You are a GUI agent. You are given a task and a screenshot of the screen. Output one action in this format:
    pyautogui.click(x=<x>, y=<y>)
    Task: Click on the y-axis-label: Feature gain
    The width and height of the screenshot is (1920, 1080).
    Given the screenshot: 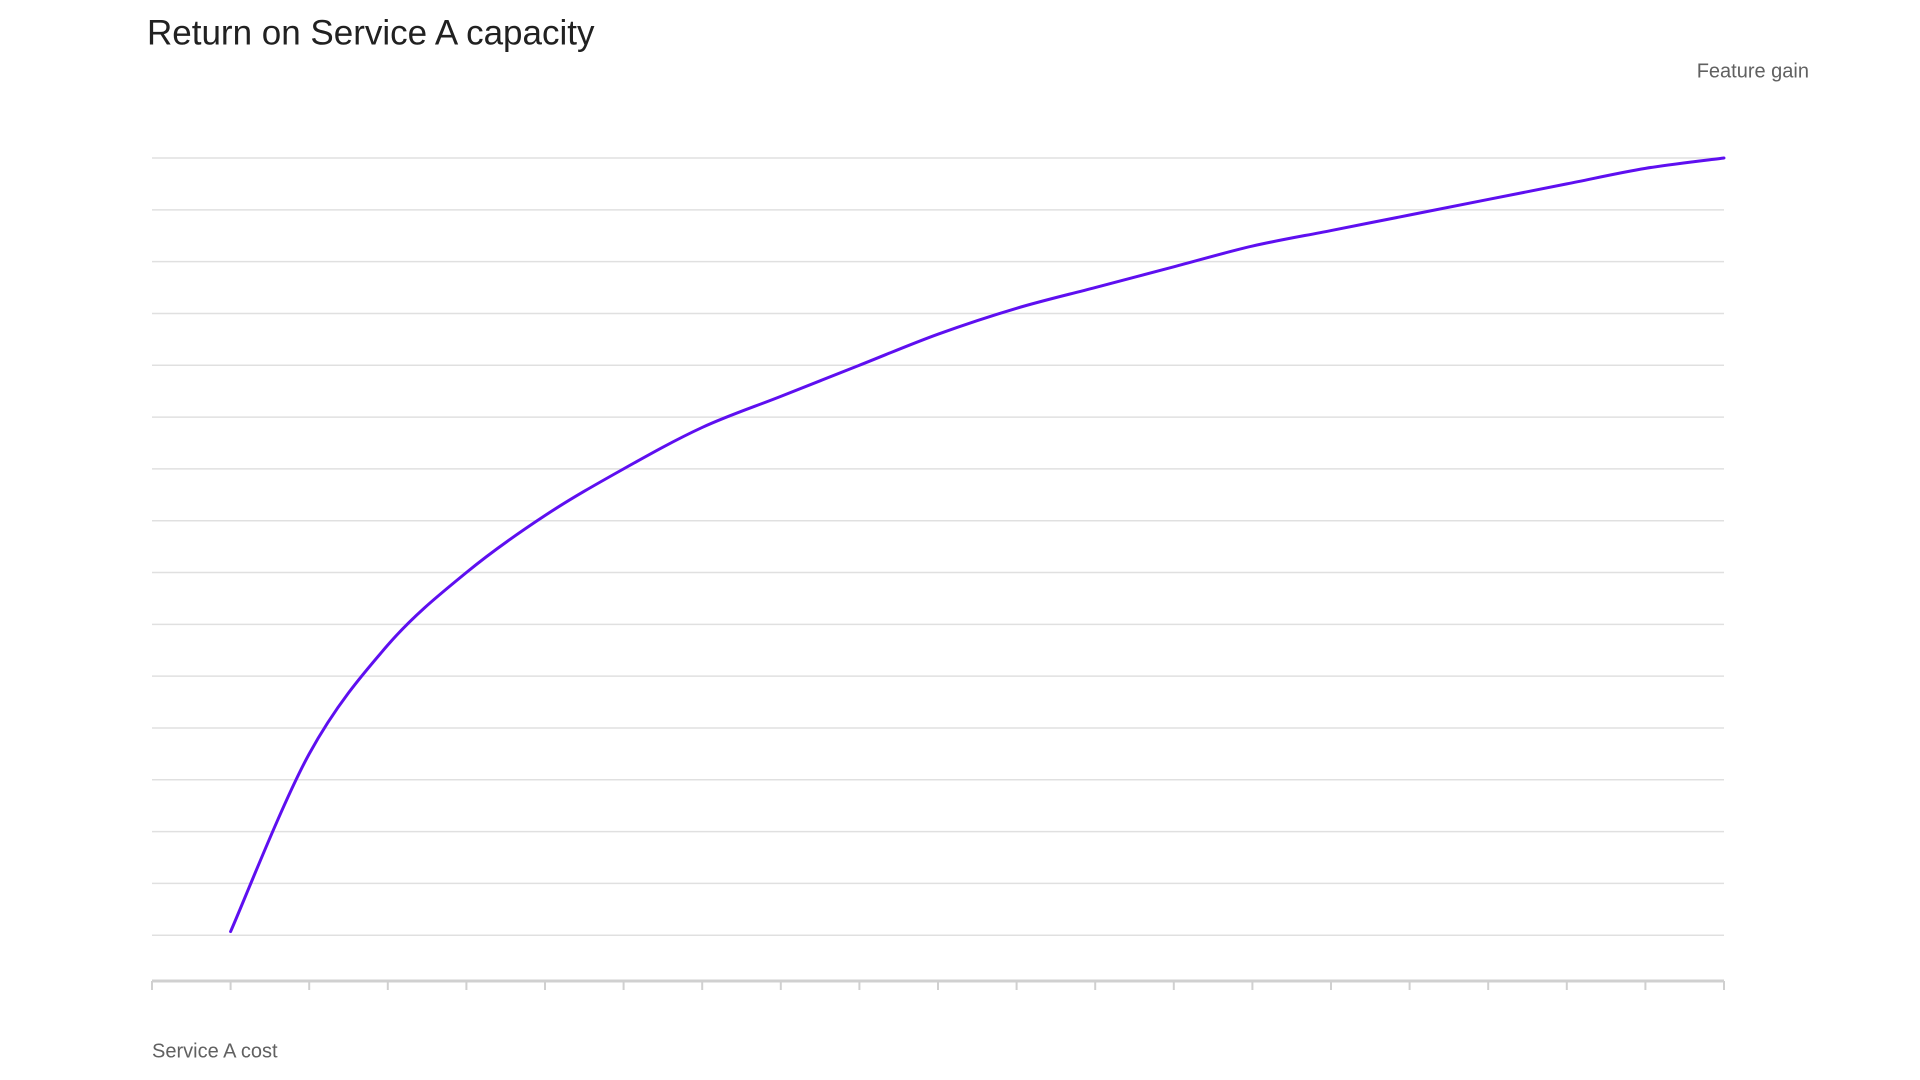 What is the action you would take?
    pyautogui.click(x=1753, y=71)
    